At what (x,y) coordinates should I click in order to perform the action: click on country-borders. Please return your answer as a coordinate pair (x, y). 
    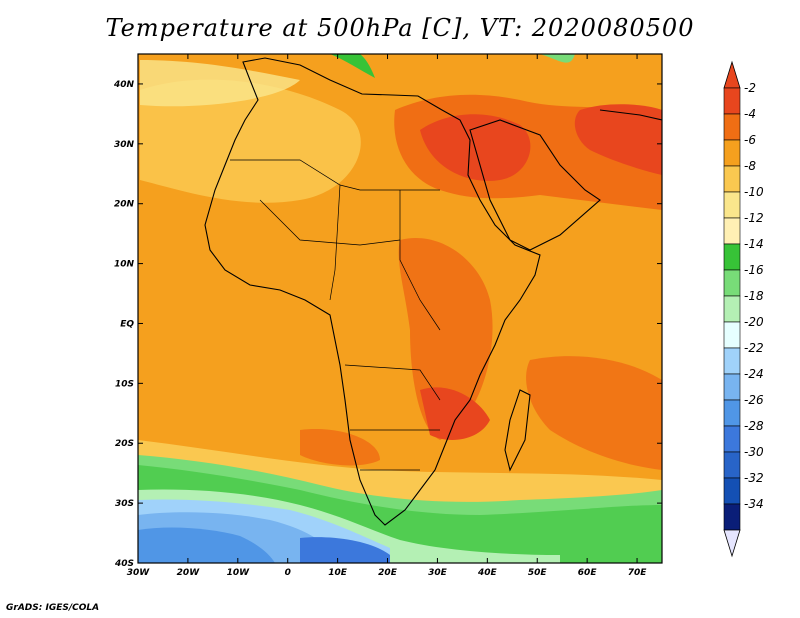
    Looking at the image, I should click on (335, 315).